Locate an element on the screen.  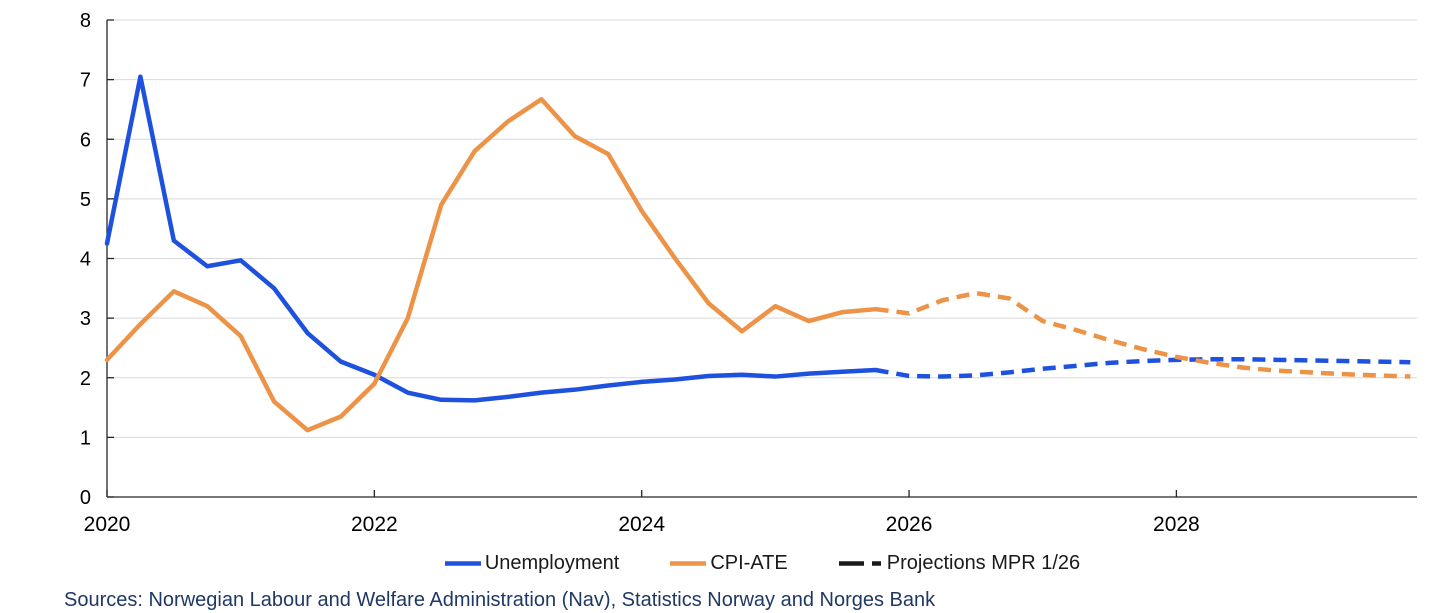
svg-text: 5 is located at coordinates (85, 200).